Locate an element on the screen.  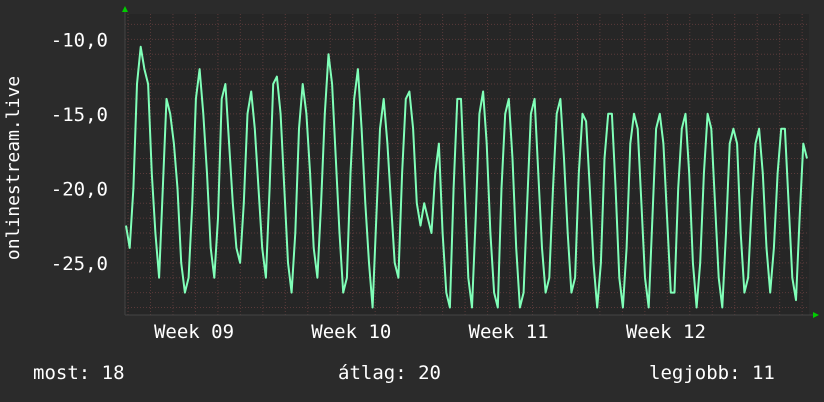
y-axis-arrow is located at coordinates (125, 9).